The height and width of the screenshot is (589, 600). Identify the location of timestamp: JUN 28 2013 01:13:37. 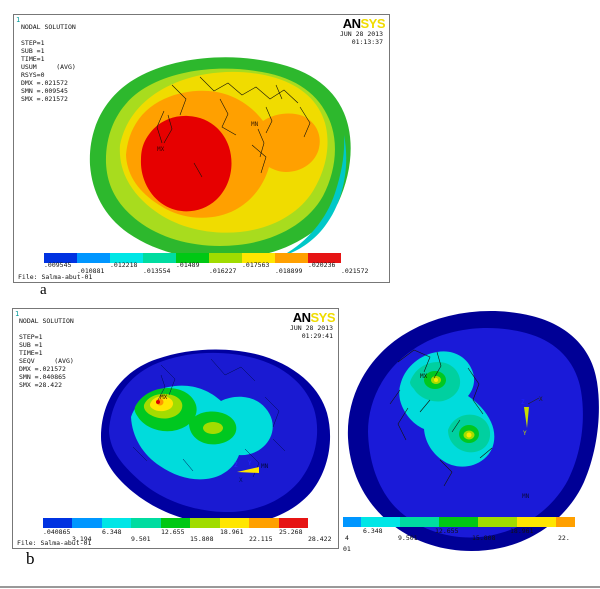
(361, 38).